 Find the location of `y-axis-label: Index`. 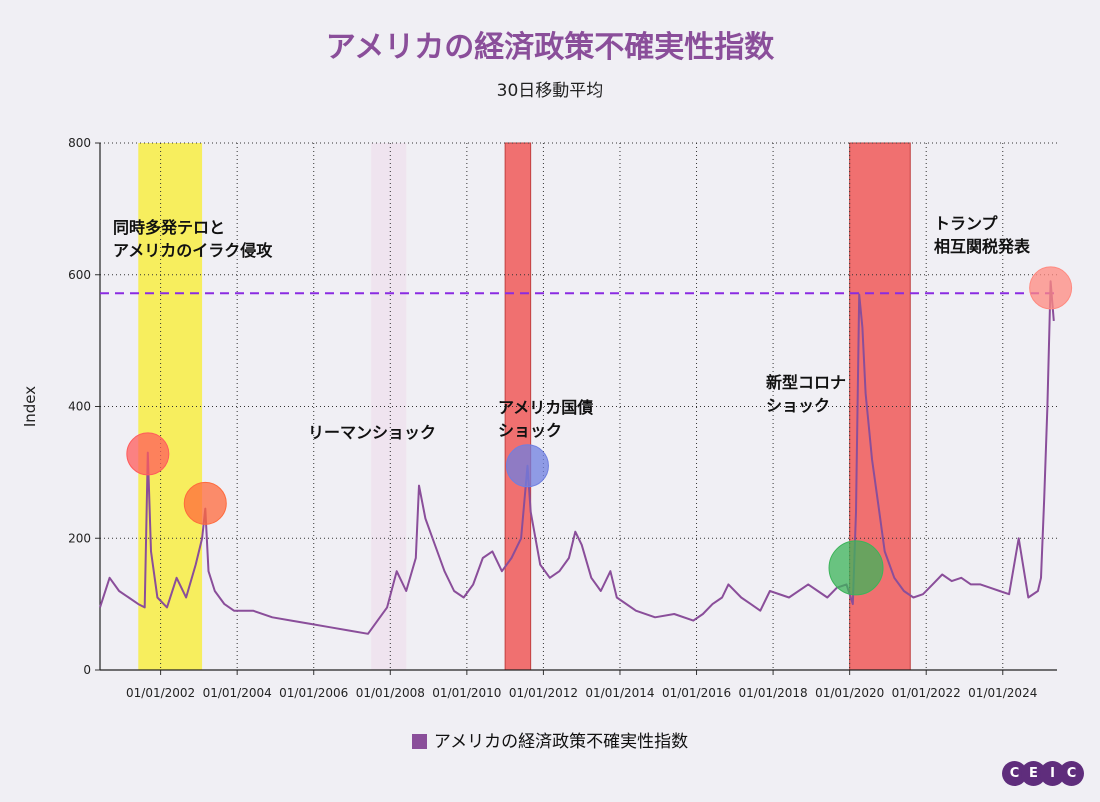

y-axis-label: Index is located at coordinates (30, 406).